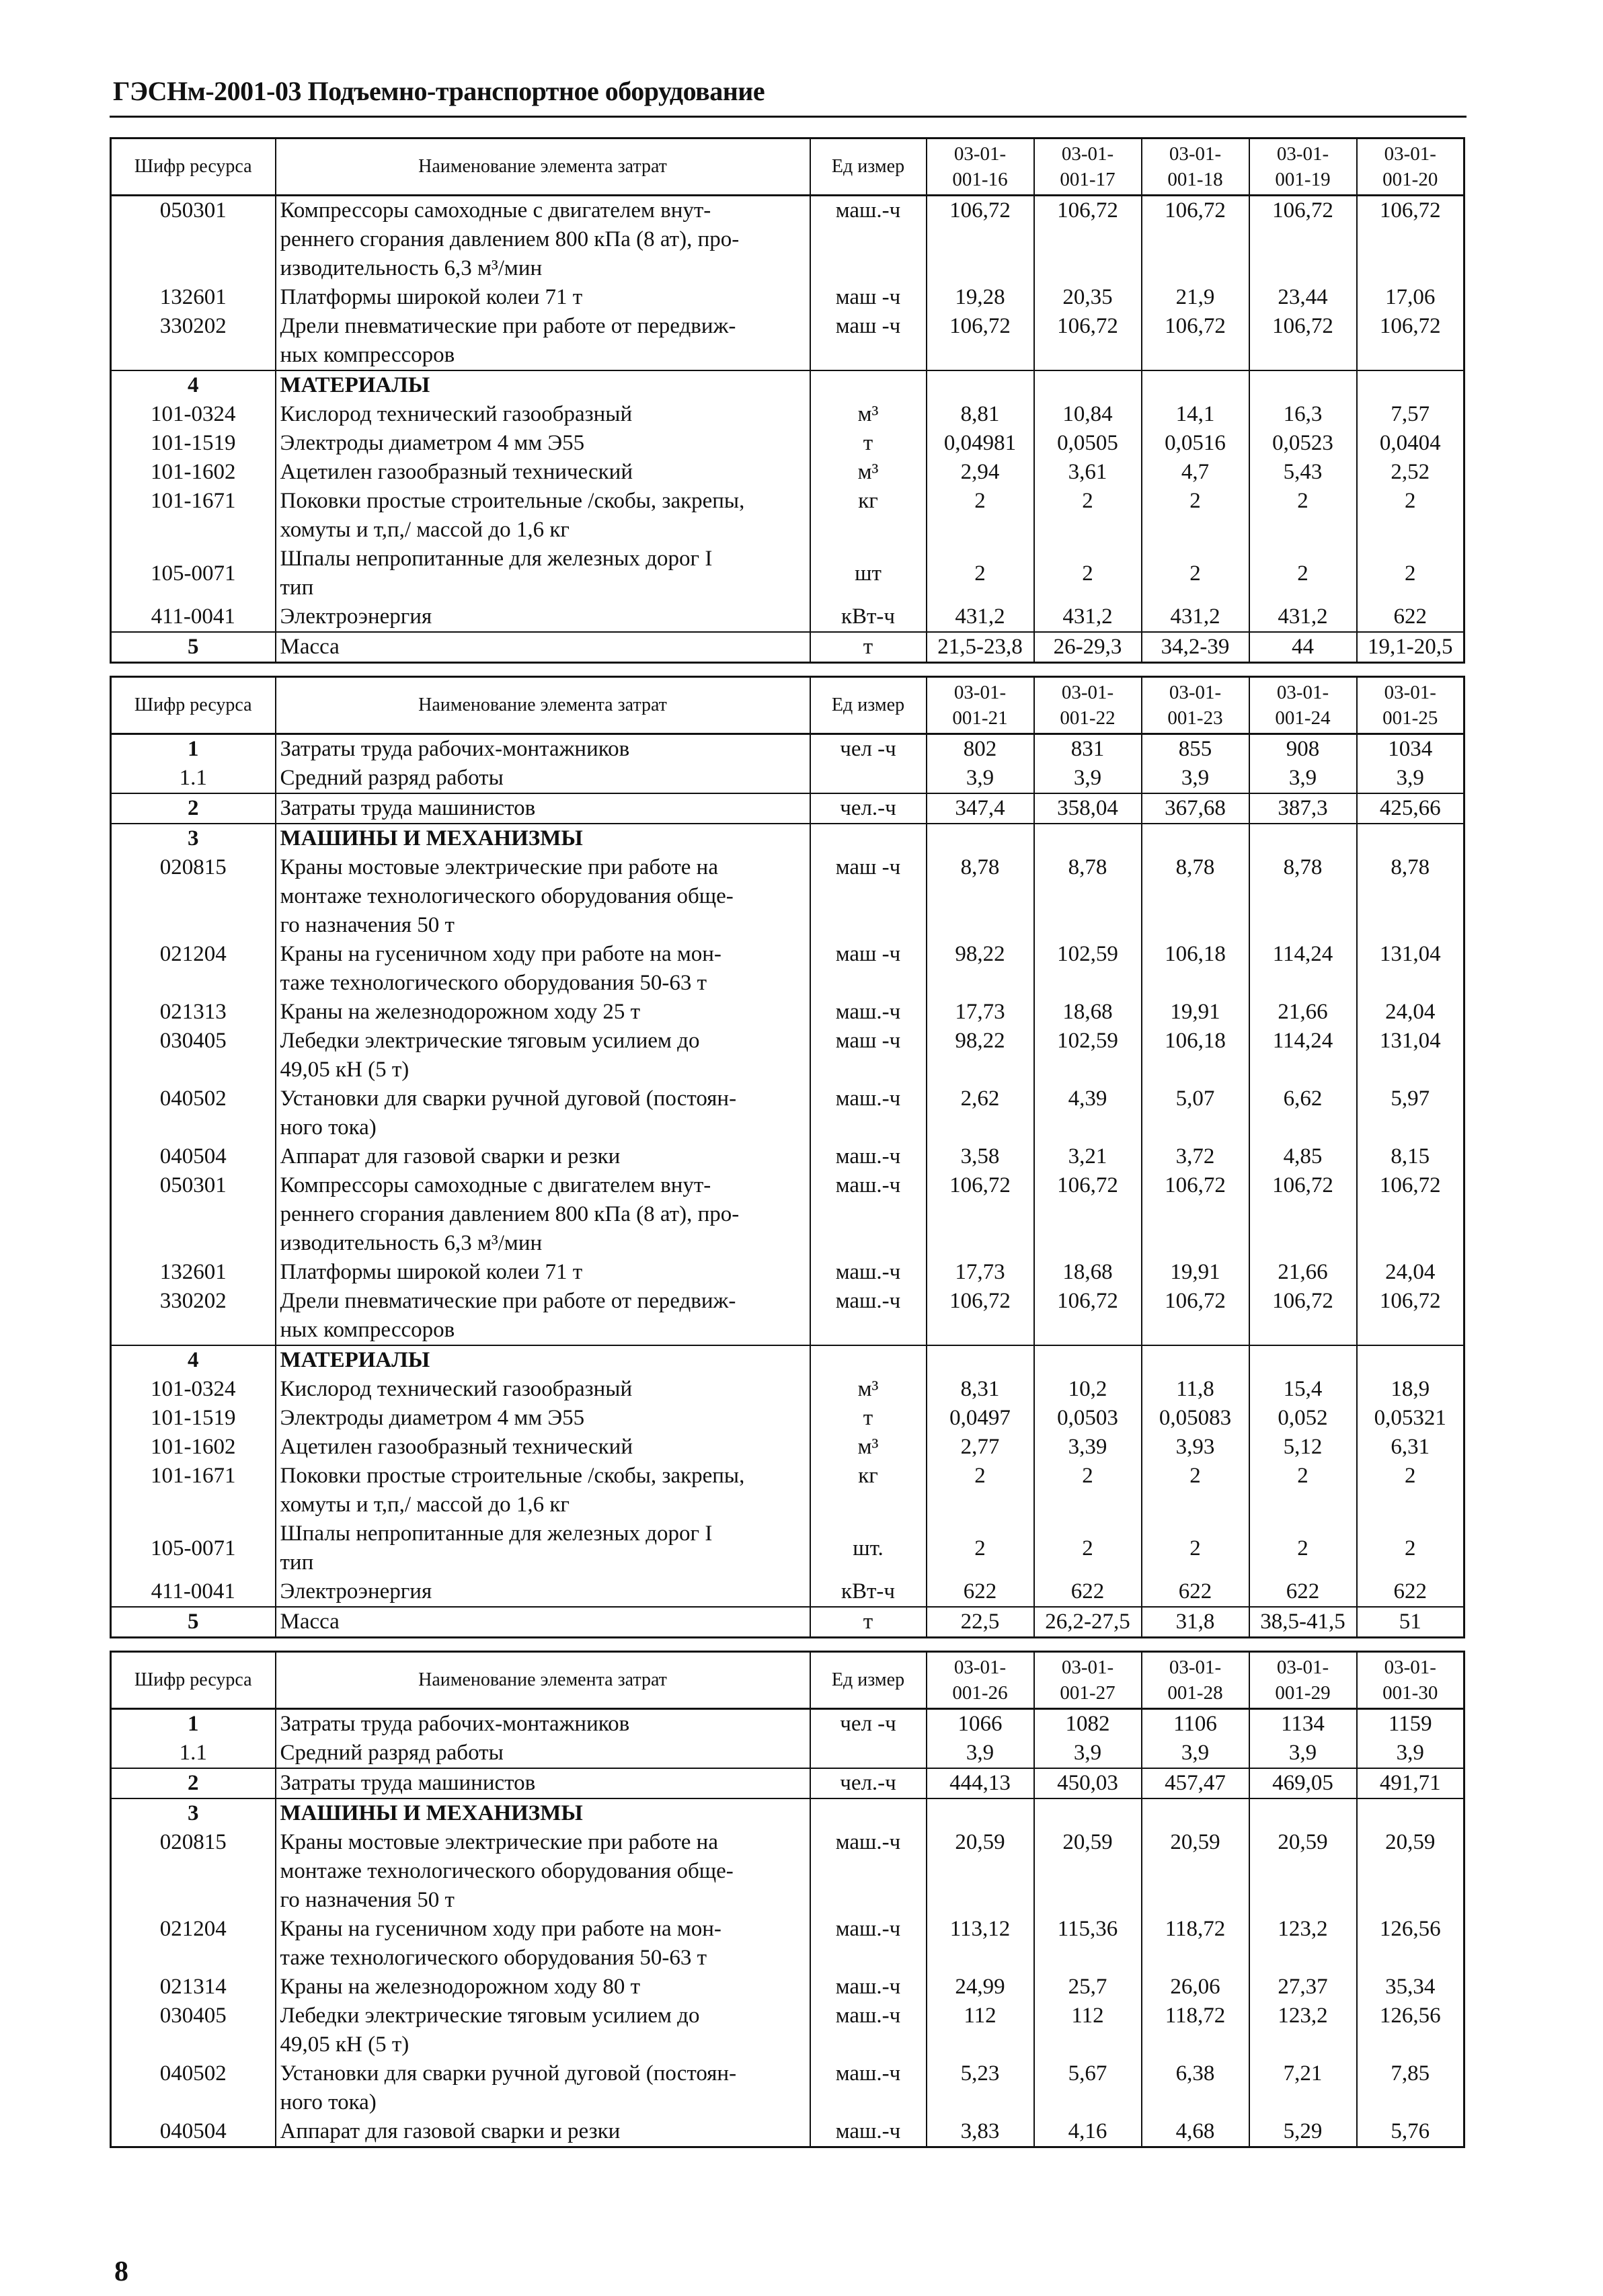 The height and width of the screenshot is (2296, 1603). Describe the element at coordinates (980, 1012) in the screenshot. I see `value-cell: 17,73` at that location.